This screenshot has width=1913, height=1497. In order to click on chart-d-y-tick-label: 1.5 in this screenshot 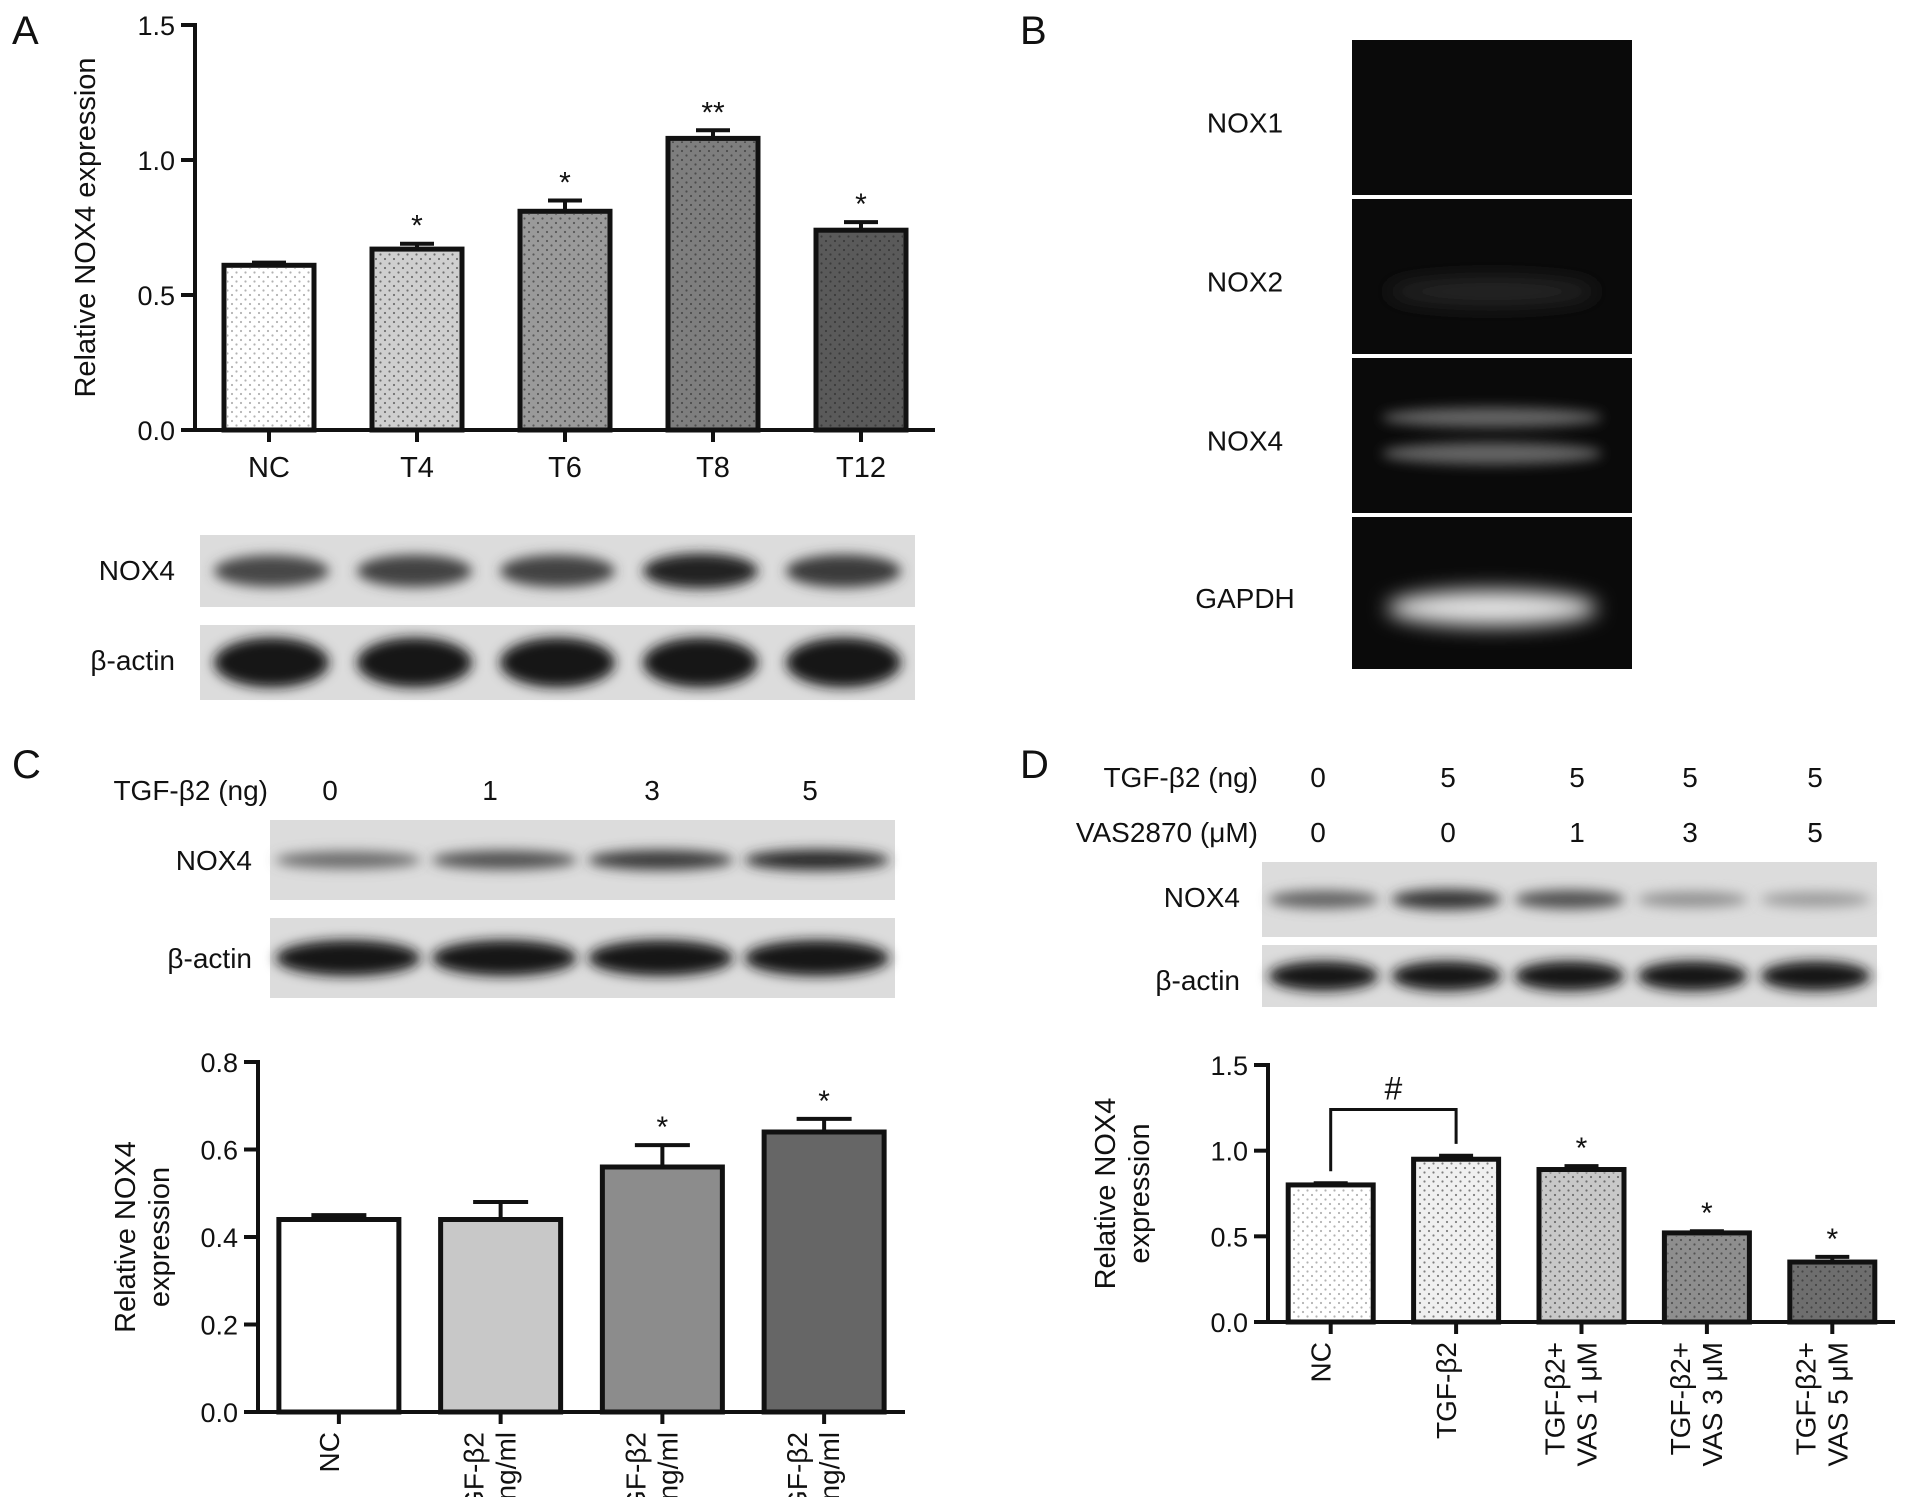, I will do `click(1229, 1066)`.